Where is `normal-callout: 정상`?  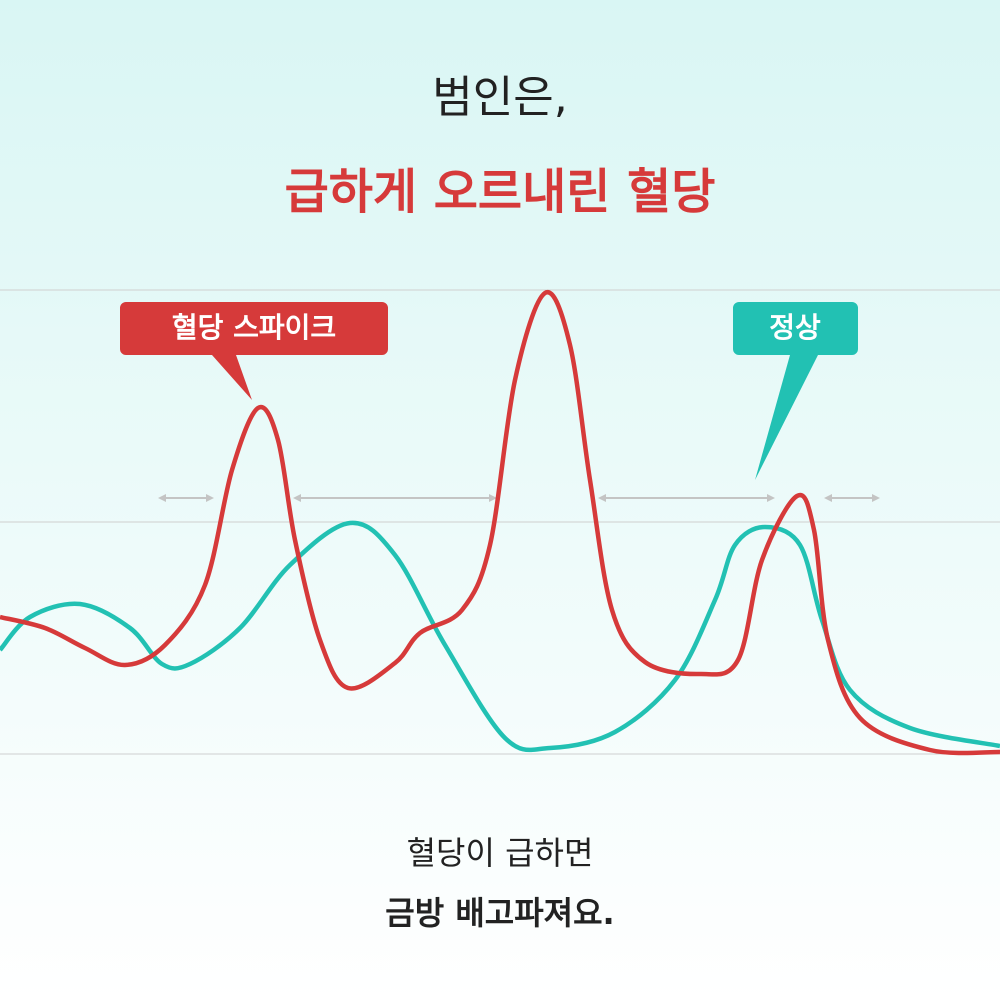
normal-callout: 정상 is located at coordinates (795, 391).